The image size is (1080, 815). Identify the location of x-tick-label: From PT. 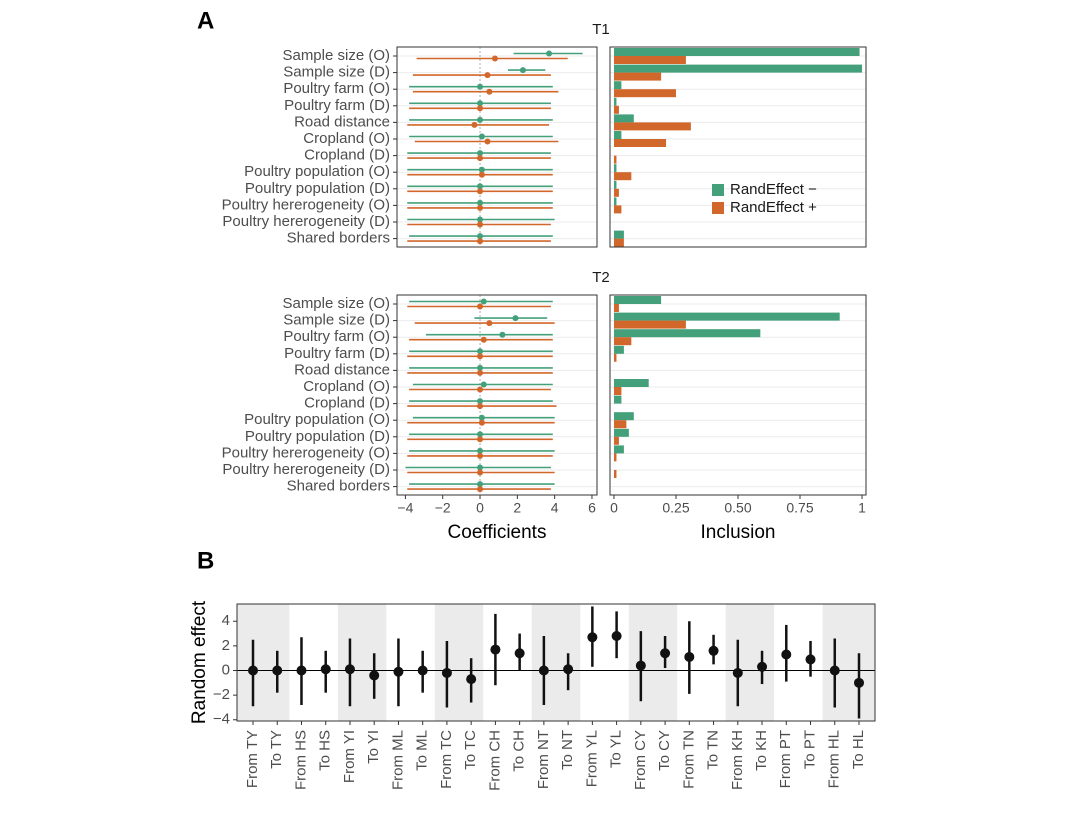
(785, 759).